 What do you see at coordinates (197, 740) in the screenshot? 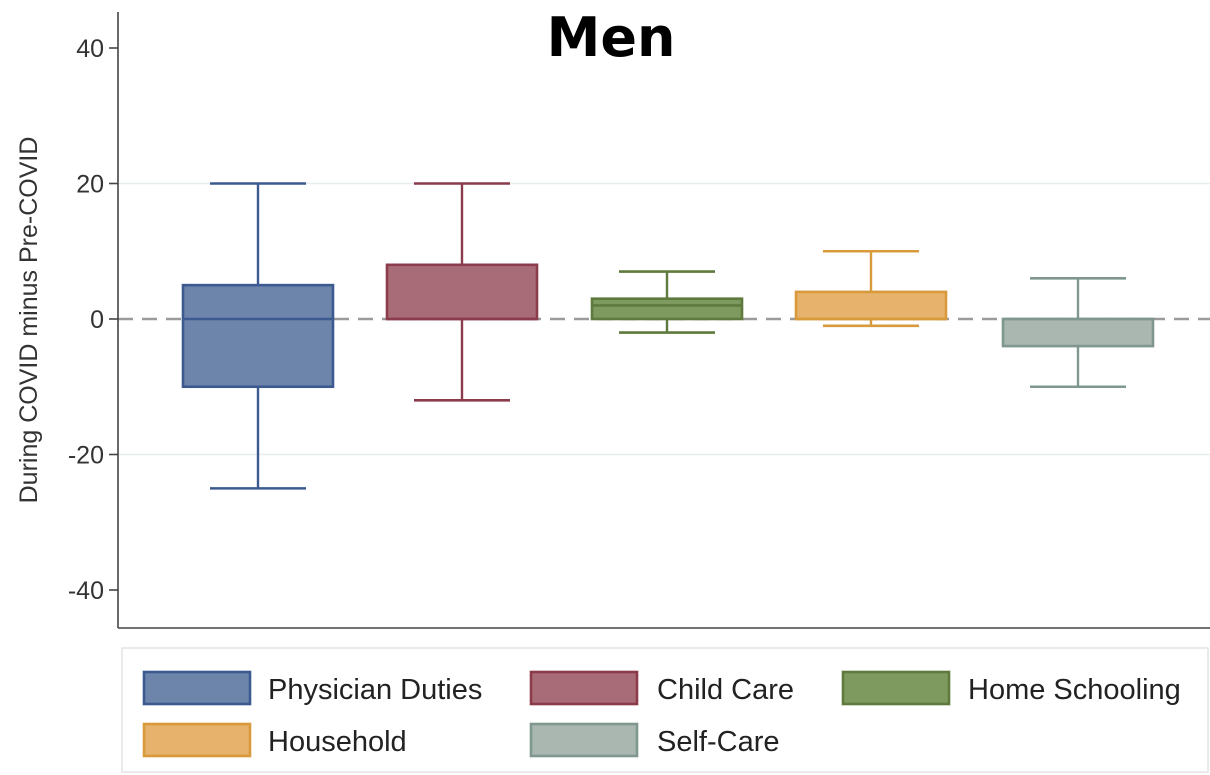
I see `legend-swatch-household` at bounding box center [197, 740].